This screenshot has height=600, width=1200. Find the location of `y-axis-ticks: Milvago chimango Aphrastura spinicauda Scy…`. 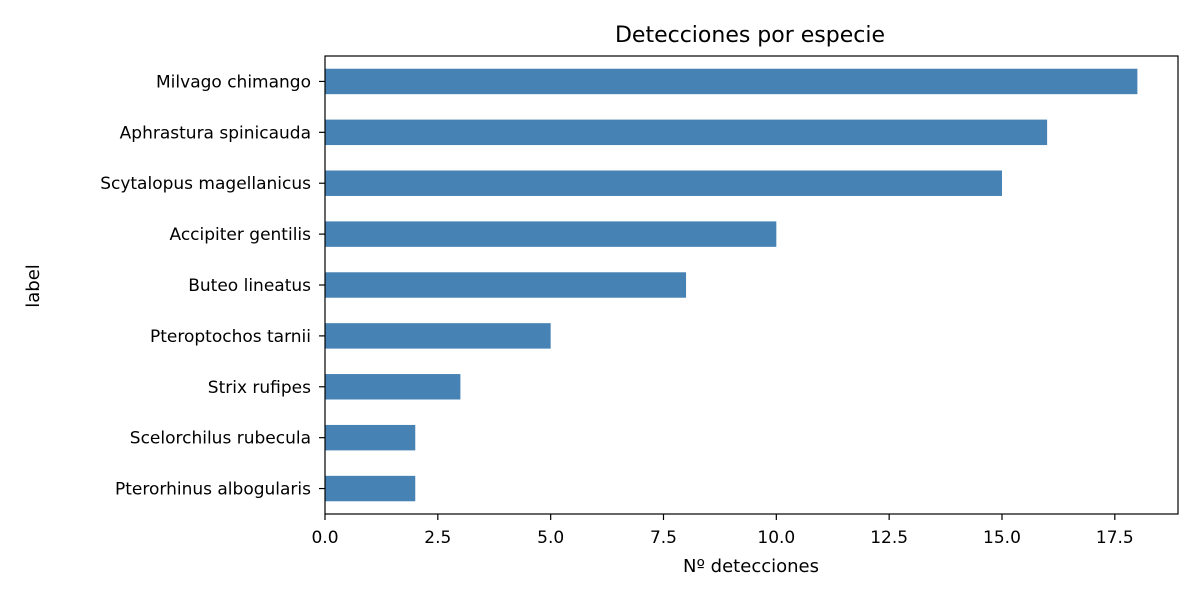

y-axis-ticks: Milvago chimango Aphrastura spinicauda Scy… is located at coordinates (212, 286).